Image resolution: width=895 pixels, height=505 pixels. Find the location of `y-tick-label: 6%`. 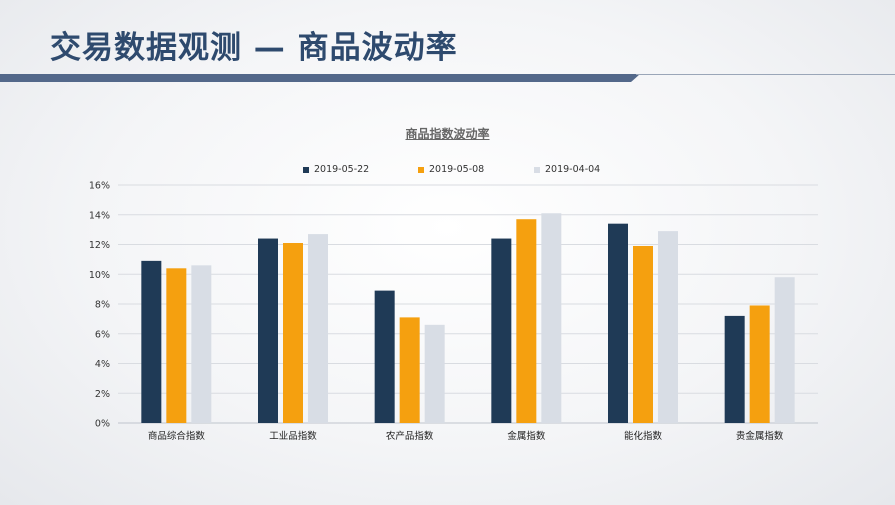

y-tick-label: 6% is located at coordinates (102, 334).